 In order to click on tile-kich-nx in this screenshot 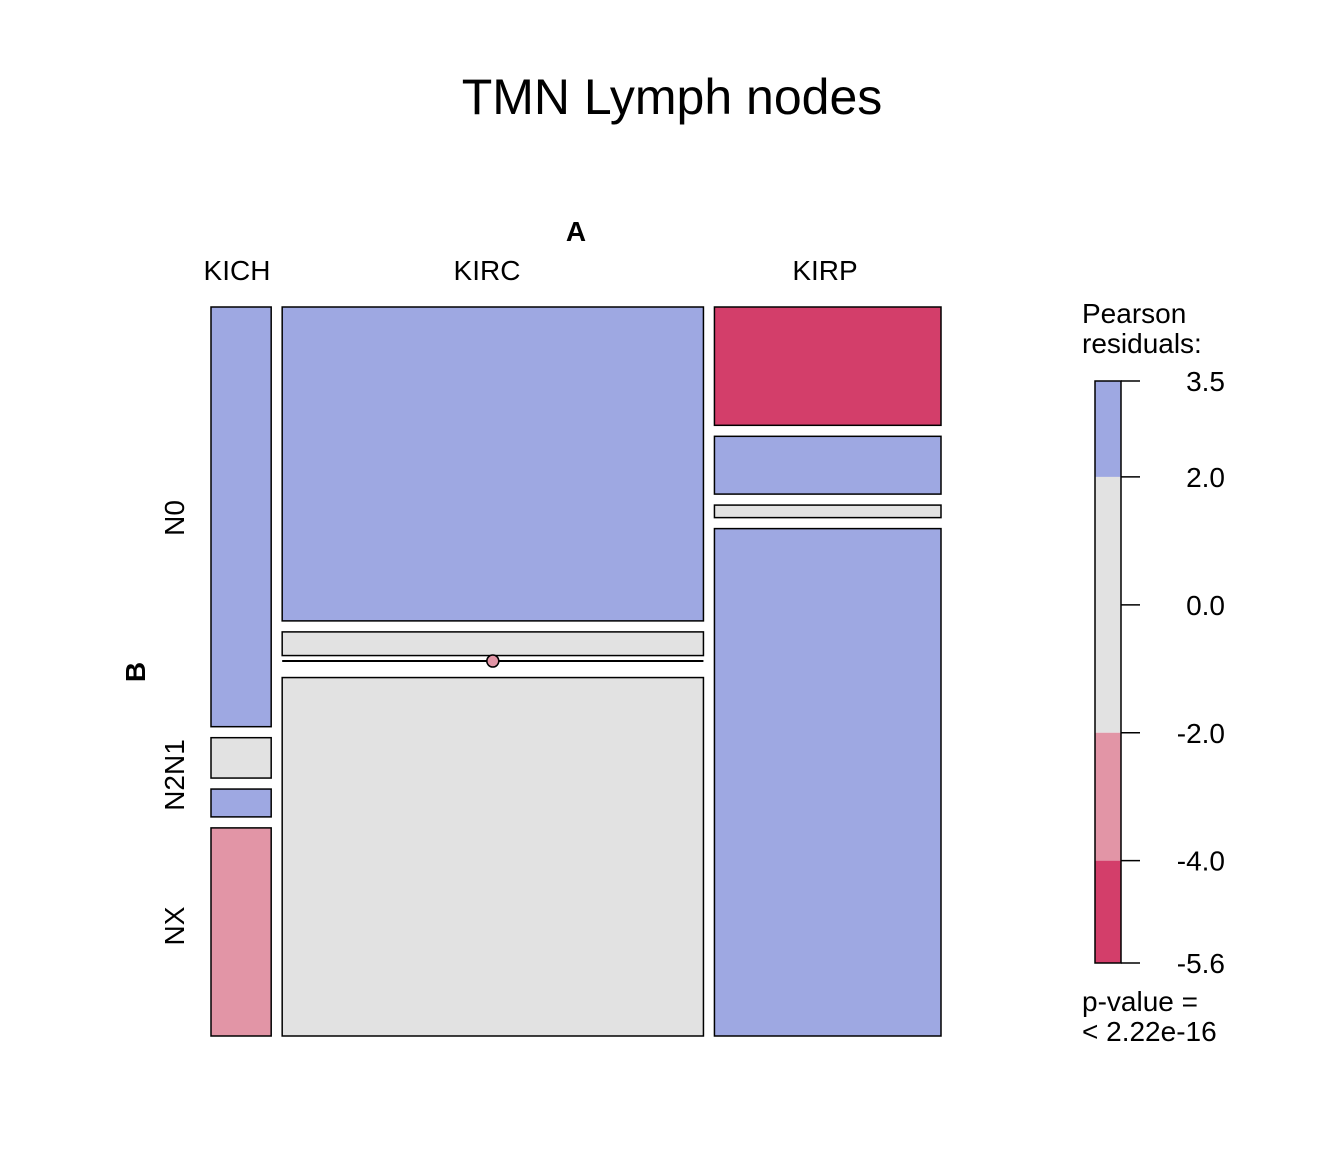, I will do `click(241, 932)`.